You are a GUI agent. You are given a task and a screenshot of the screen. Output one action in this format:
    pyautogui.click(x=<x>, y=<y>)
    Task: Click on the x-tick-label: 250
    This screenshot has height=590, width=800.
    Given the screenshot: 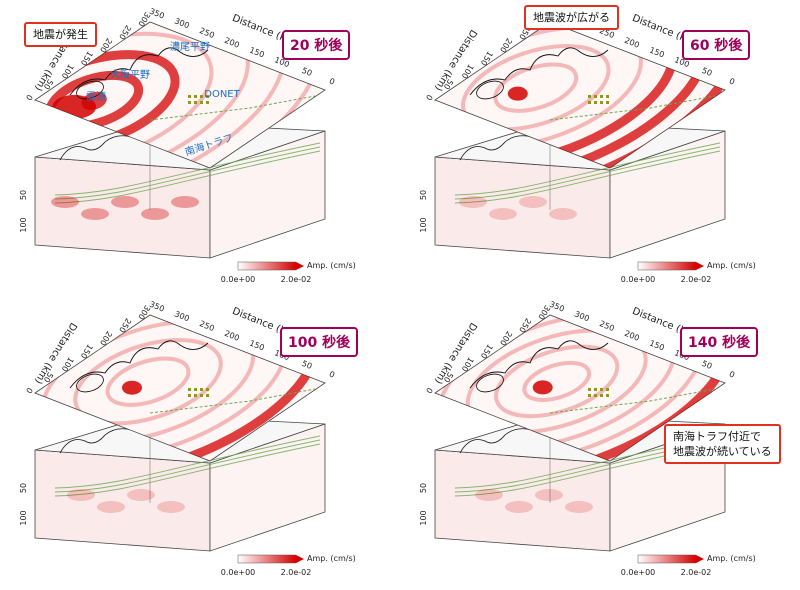 What is the action you would take?
    pyautogui.click(x=207, y=326)
    